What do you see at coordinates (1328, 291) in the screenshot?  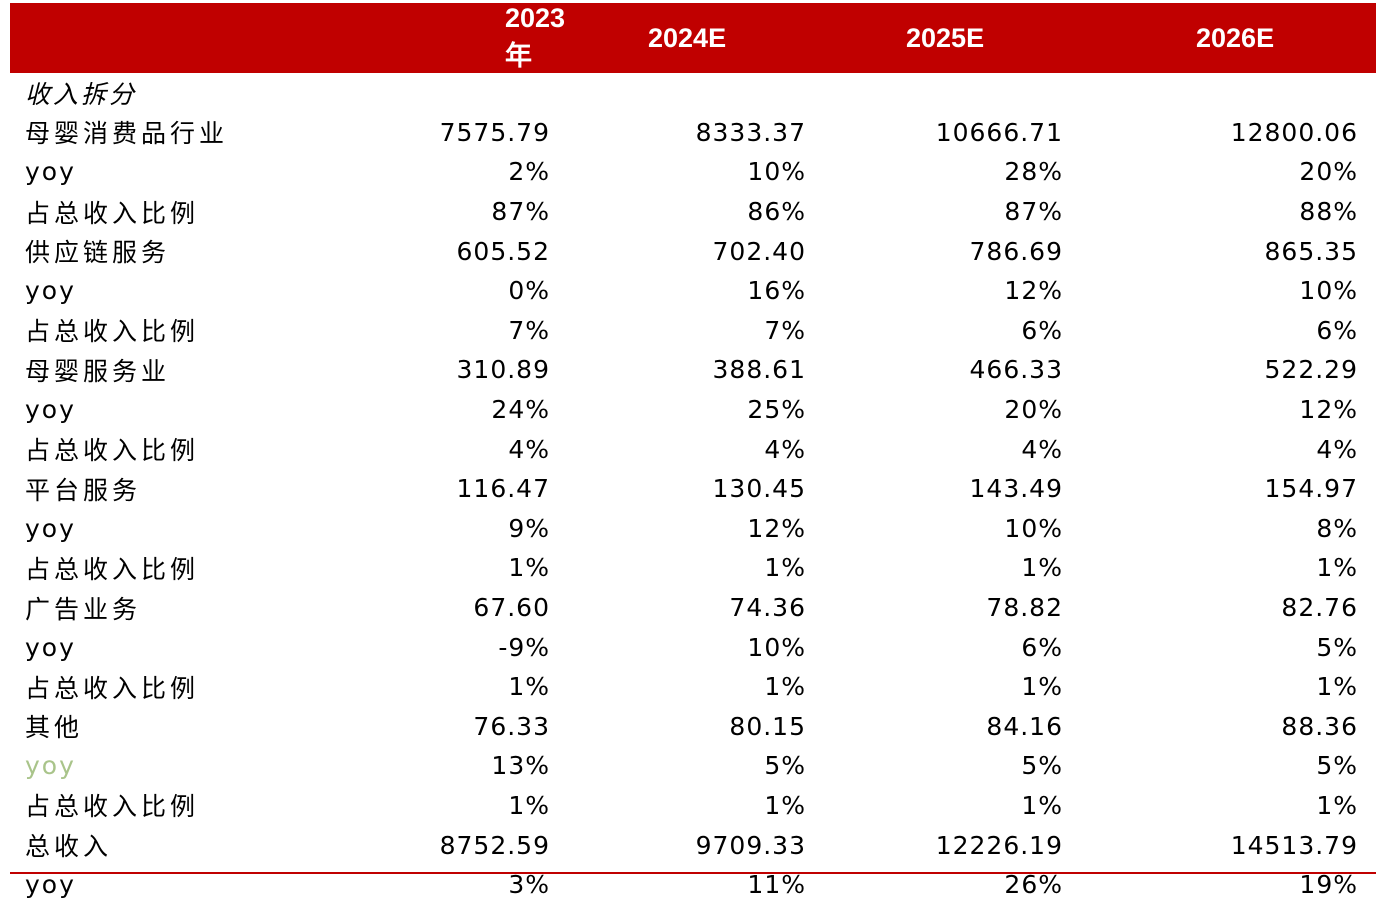 I see `cell-2026e: 10%` at bounding box center [1328, 291].